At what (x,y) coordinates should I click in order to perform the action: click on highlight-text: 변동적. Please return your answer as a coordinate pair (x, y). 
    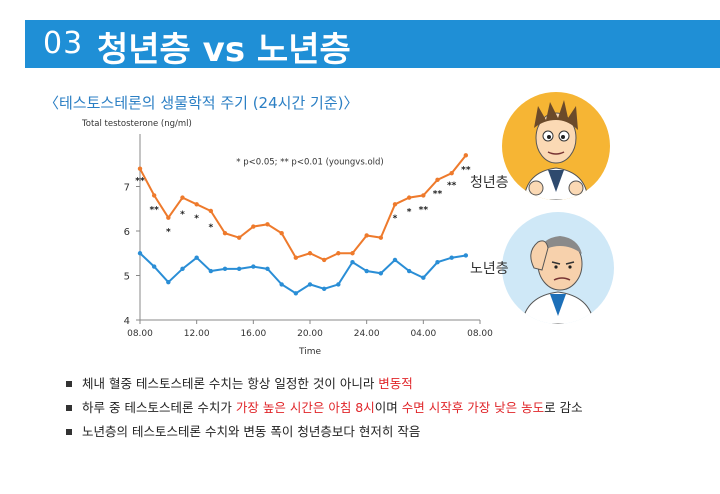
    Looking at the image, I should click on (395, 383).